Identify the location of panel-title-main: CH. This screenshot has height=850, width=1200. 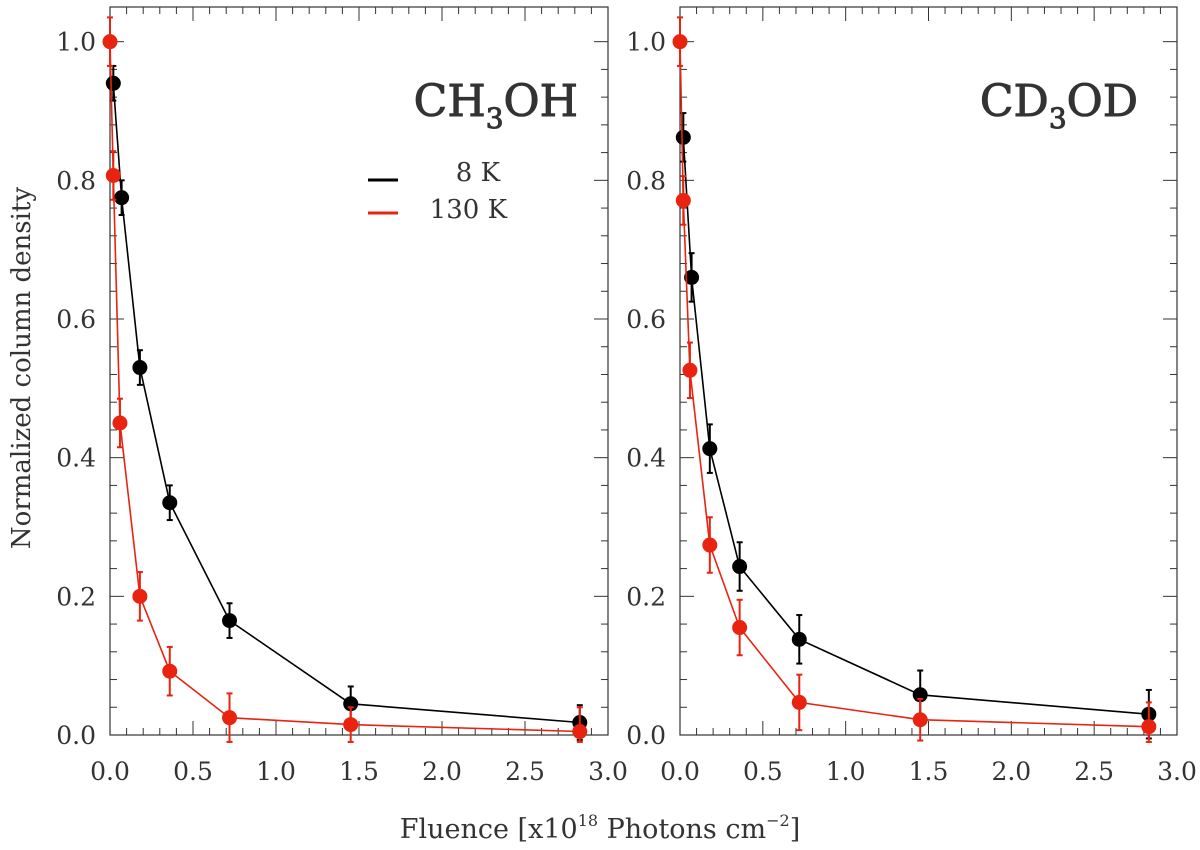
(450, 101).